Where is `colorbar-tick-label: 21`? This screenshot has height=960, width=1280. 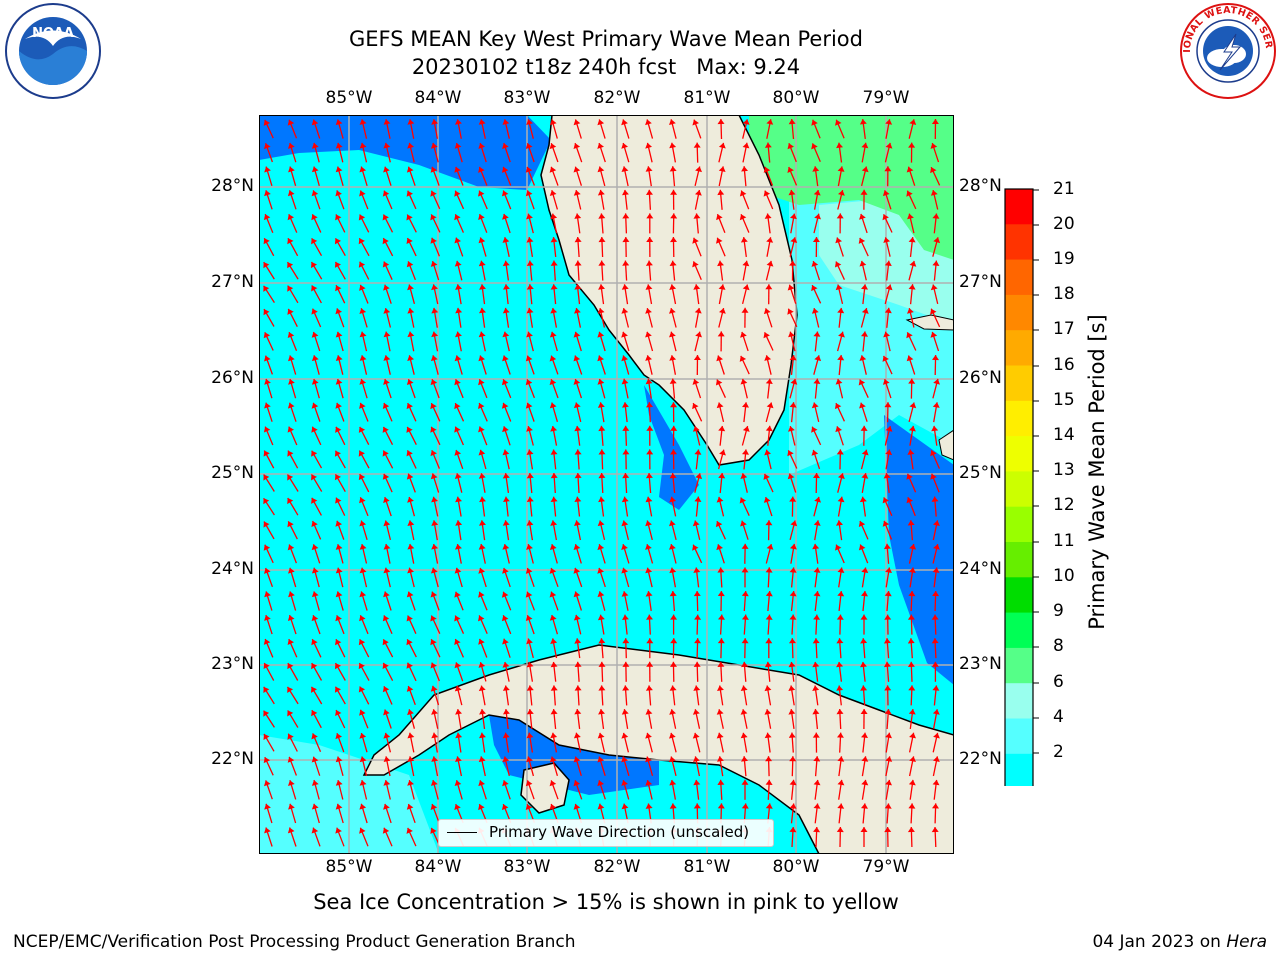
colorbar-tick-label: 21 is located at coordinates (1064, 189).